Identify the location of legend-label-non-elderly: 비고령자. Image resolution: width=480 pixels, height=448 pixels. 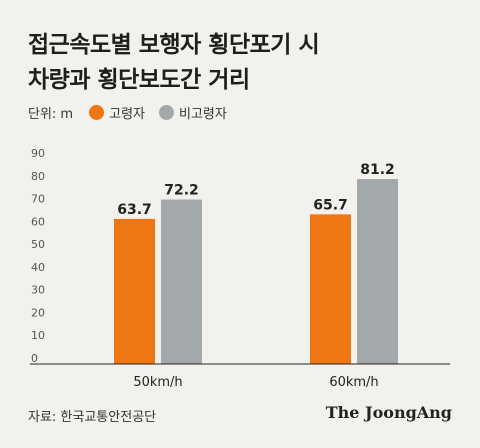
(203, 114).